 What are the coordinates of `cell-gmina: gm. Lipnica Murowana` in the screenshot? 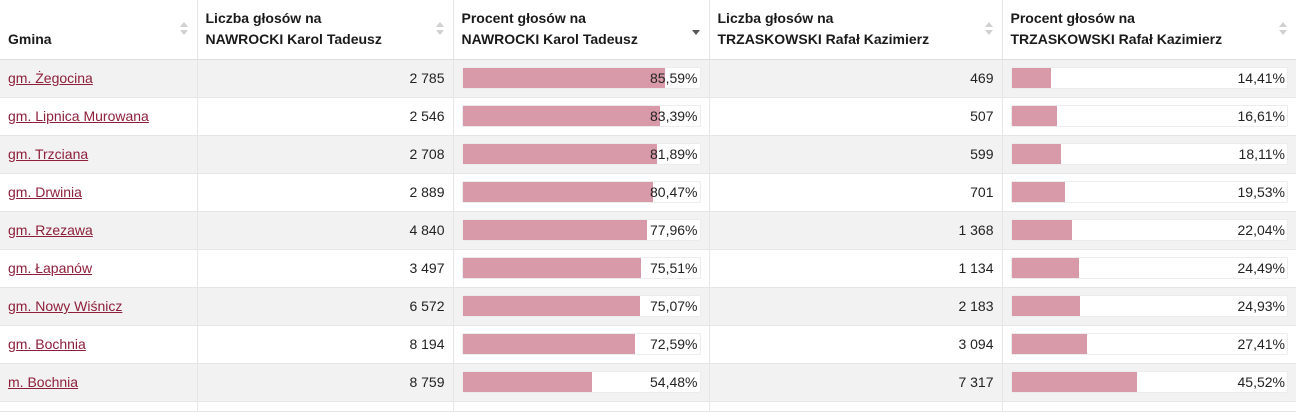 It's located at (98, 116).